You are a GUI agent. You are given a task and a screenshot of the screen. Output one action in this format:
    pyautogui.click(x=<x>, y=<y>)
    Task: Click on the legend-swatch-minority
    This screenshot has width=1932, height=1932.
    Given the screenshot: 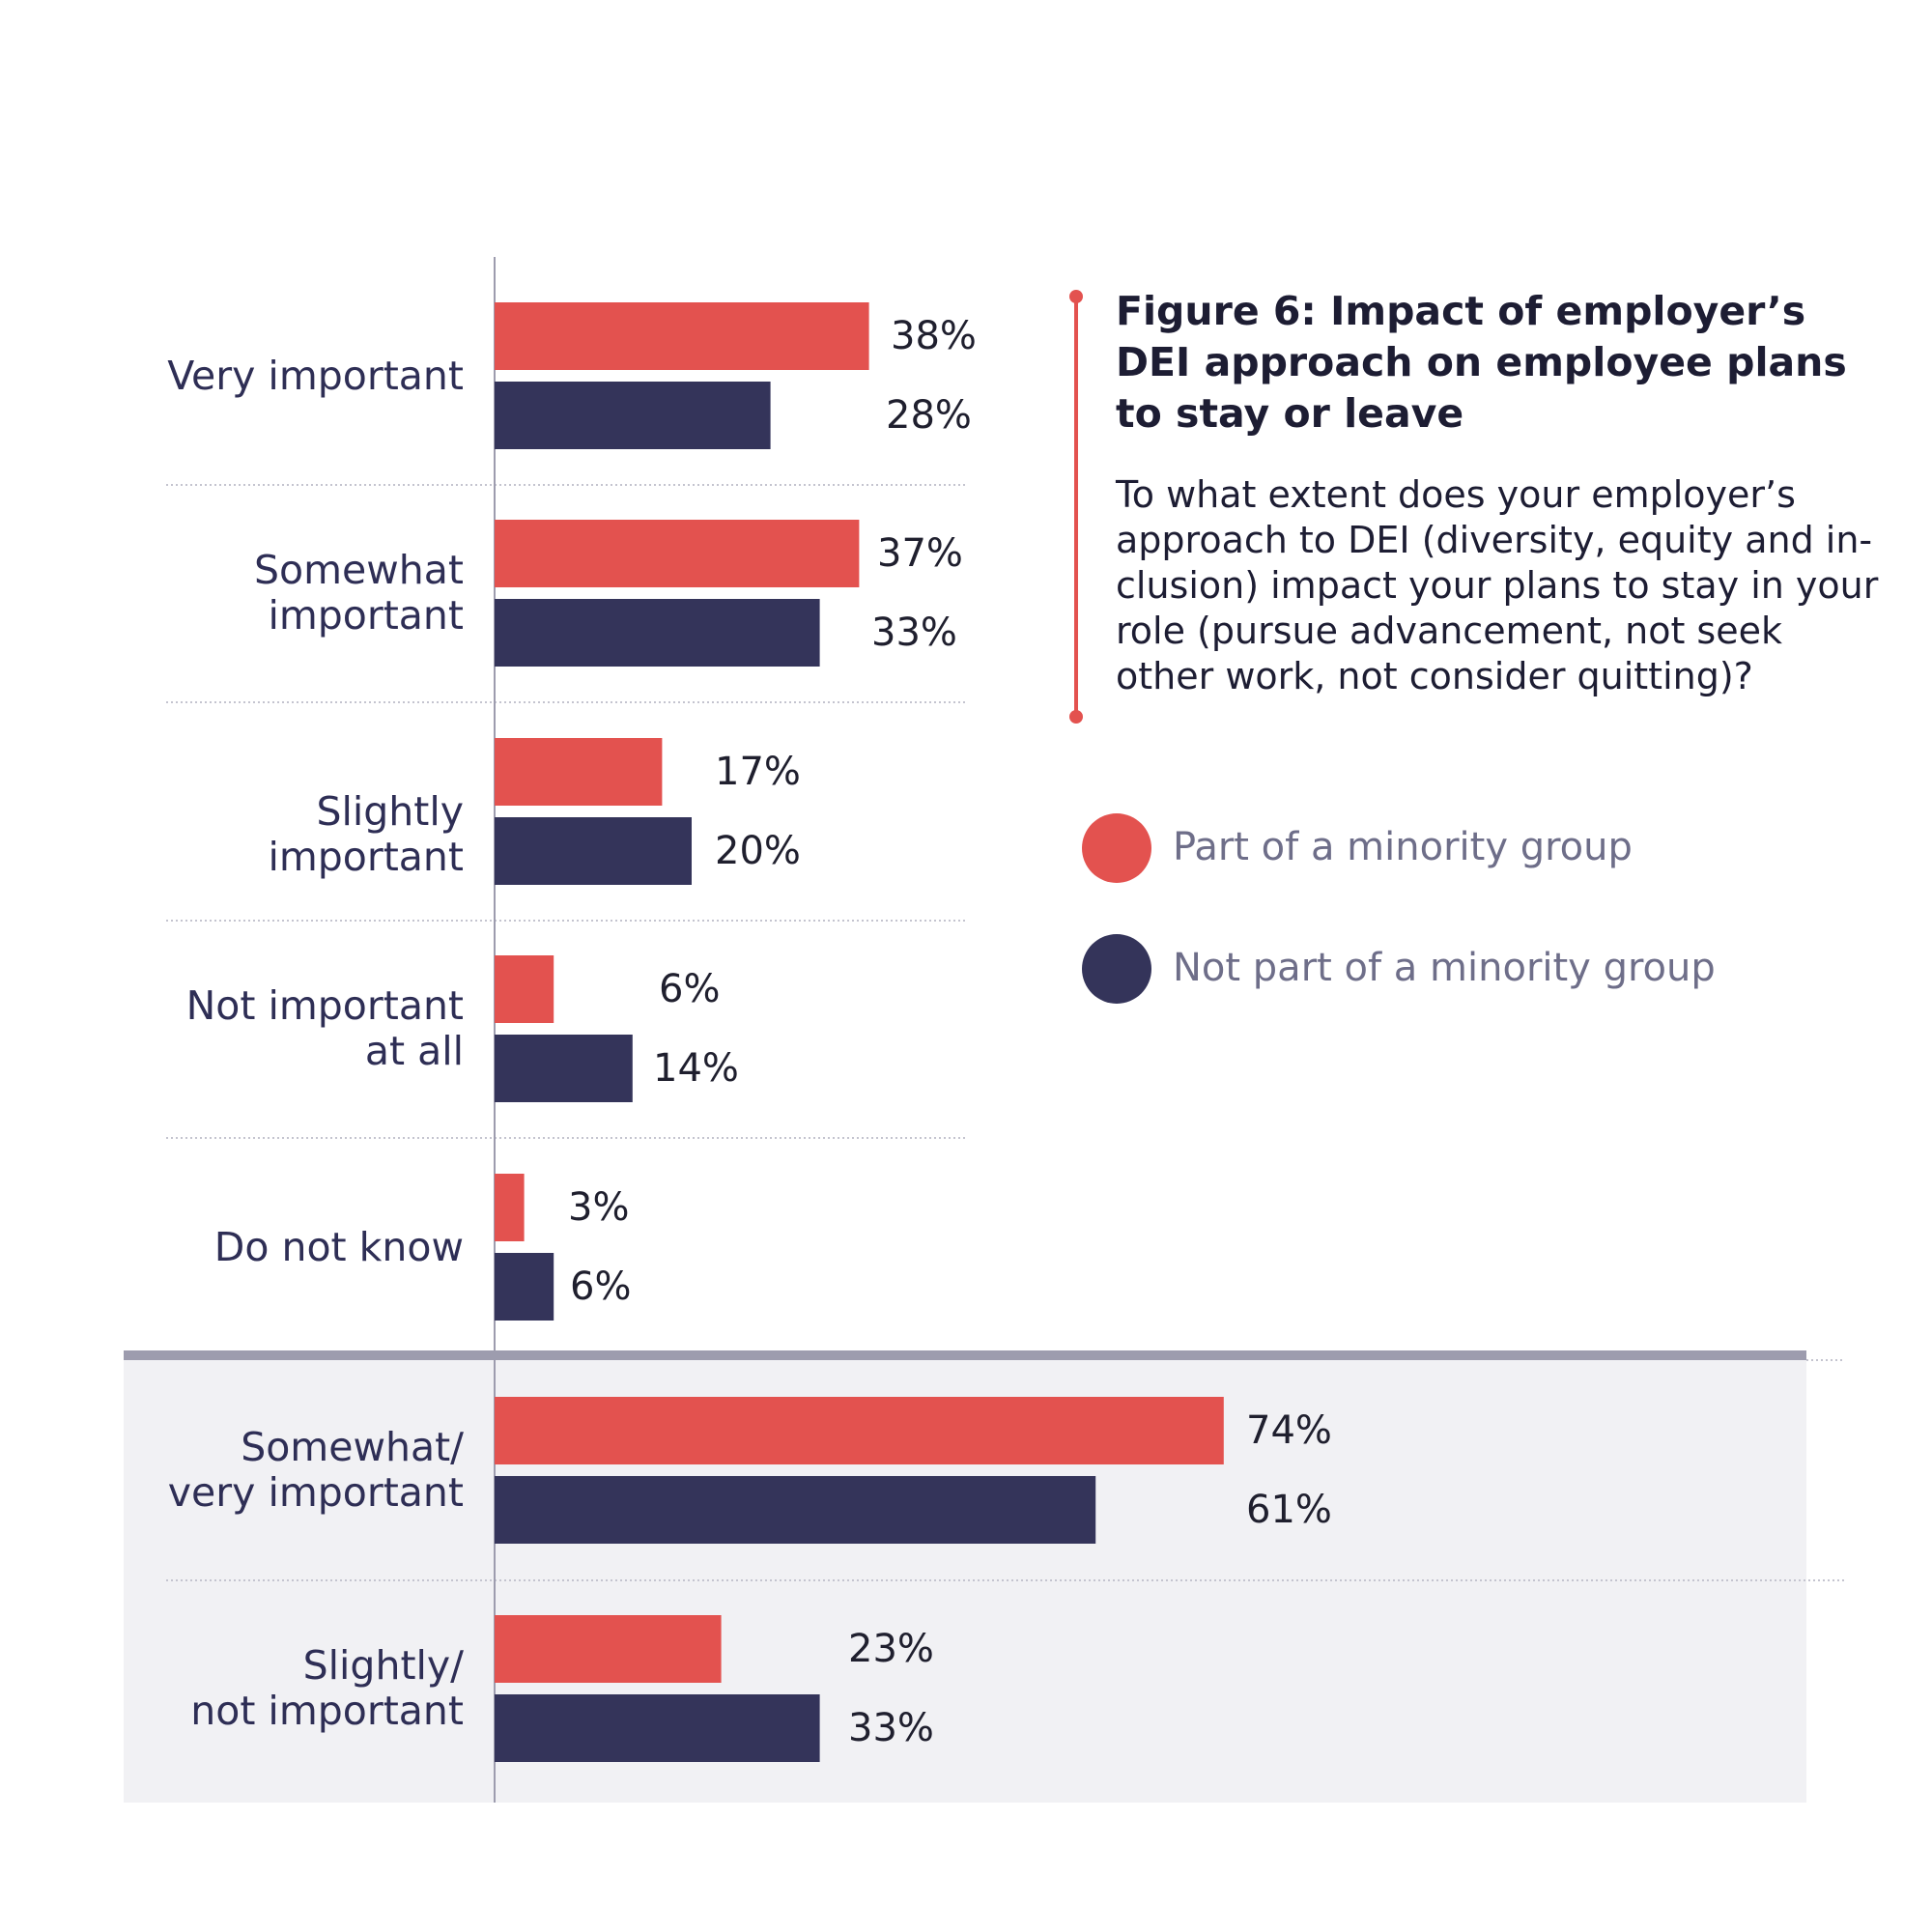 What is the action you would take?
    pyautogui.click(x=1116, y=848)
    